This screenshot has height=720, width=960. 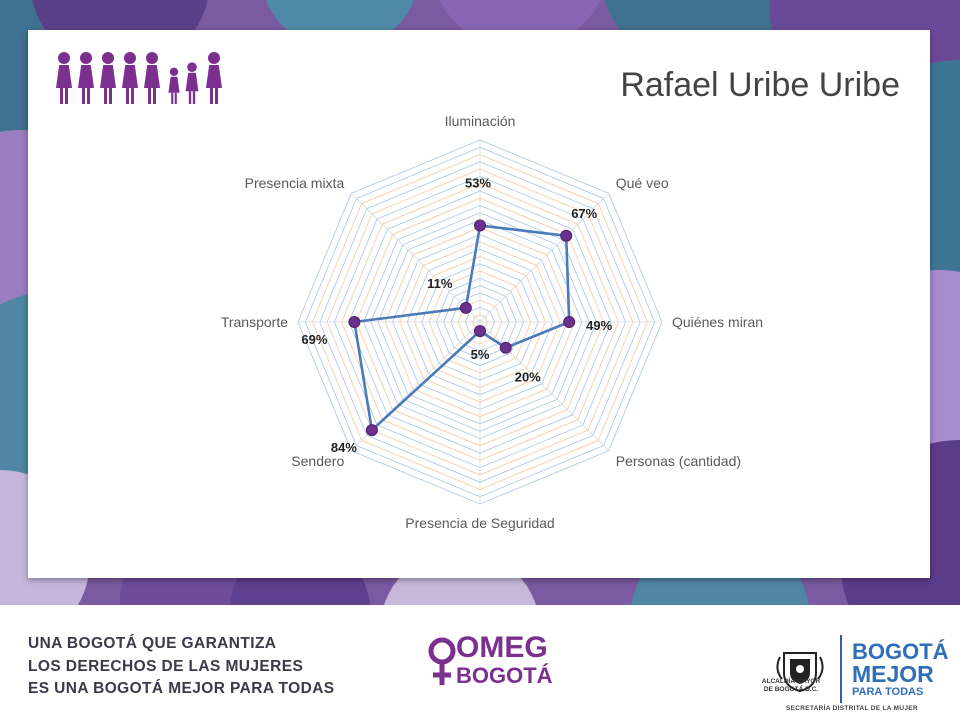 I want to click on data-label: 67%, so click(x=584, y=213).